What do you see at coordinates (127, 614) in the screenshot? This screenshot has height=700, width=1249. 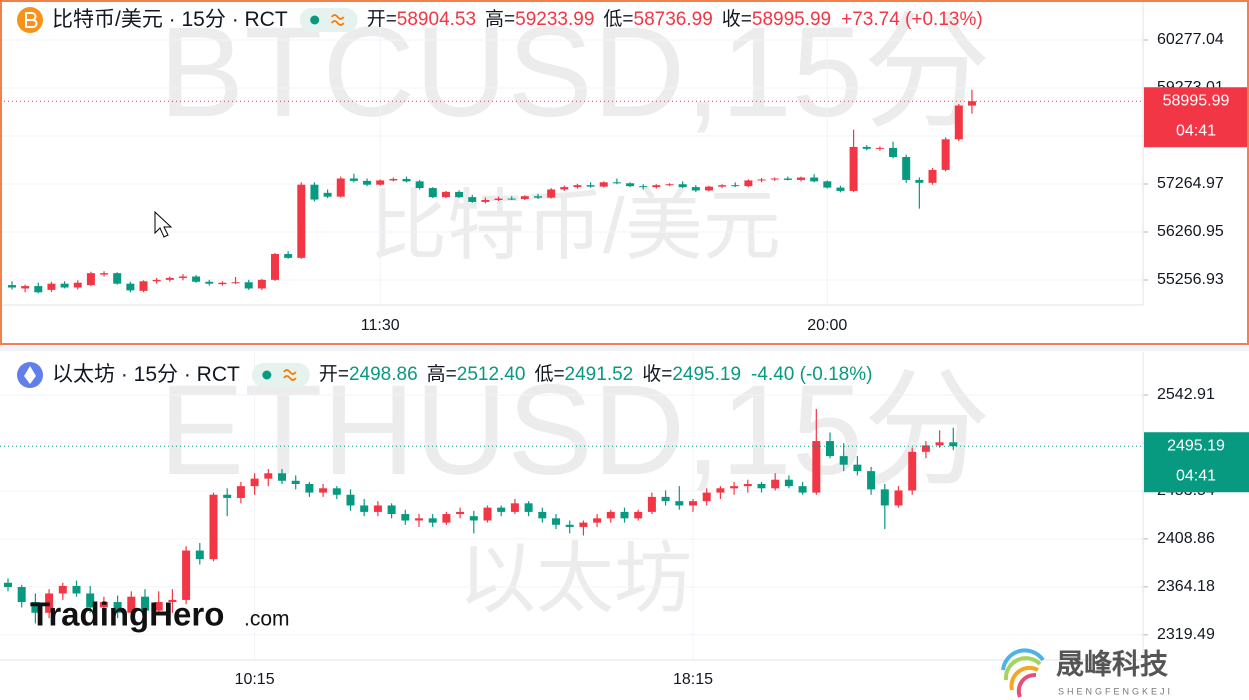 I see `logo-left: TradingHero` at bounding box center [127, 614].